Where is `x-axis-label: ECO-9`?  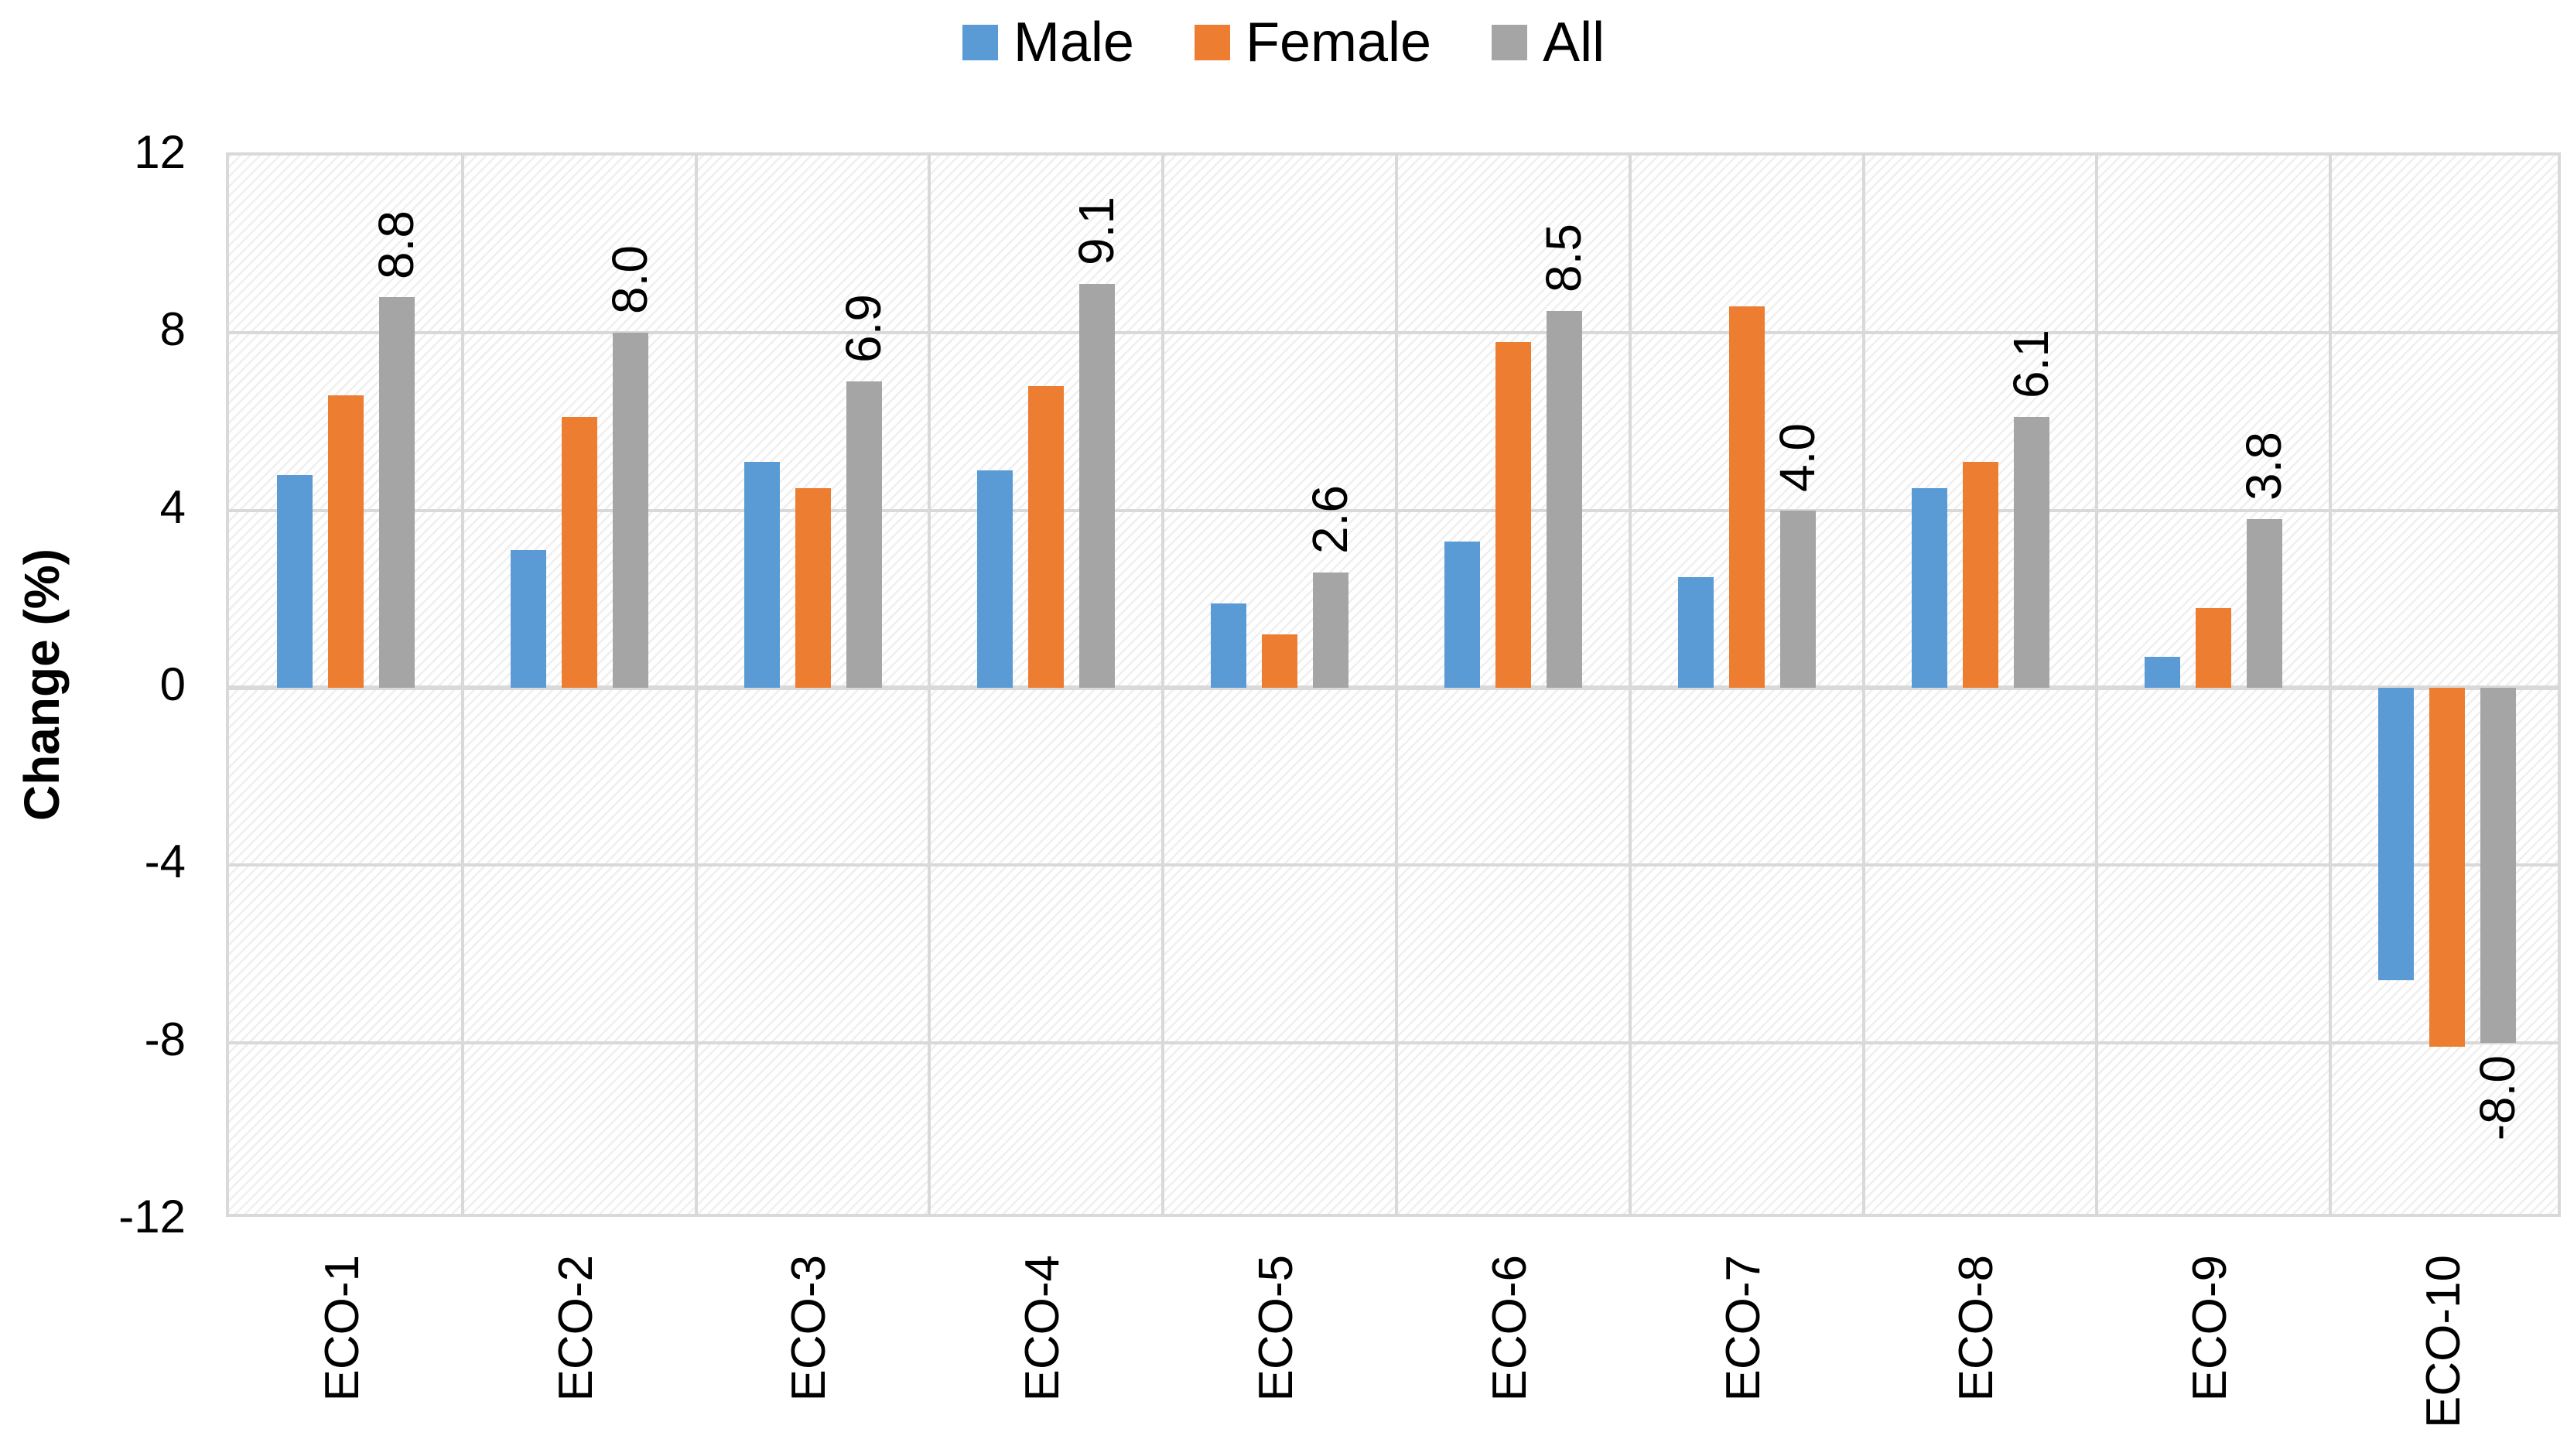
x-axis-label: ECO-9 is located at coordinates (2210, 1328).